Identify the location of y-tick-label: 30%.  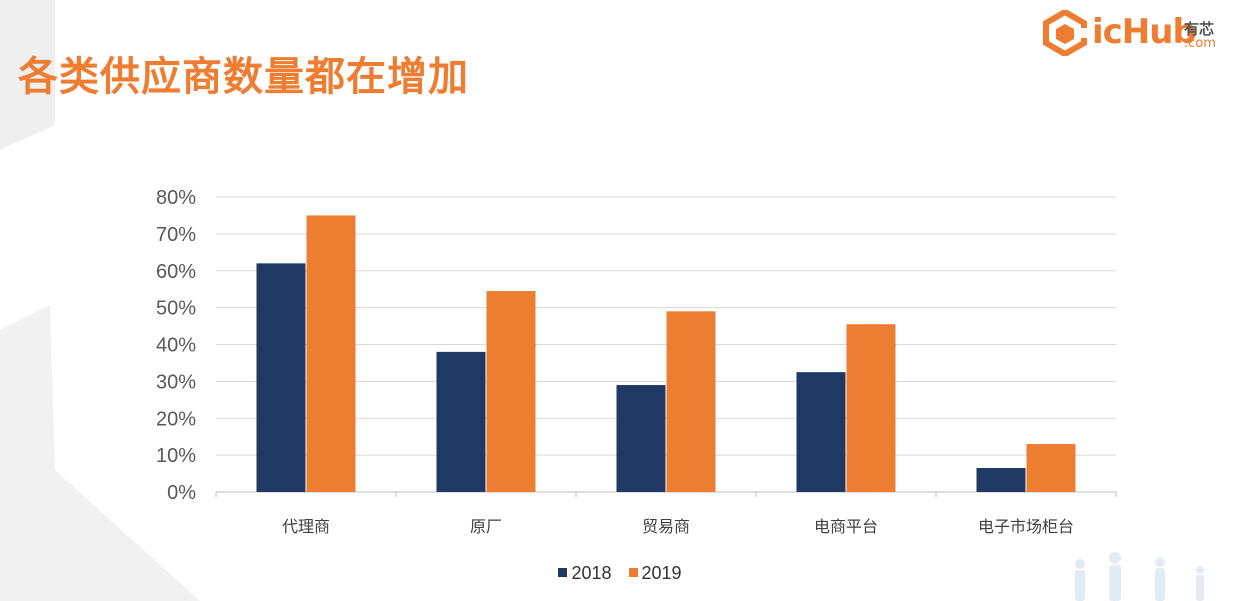
(176, 382).